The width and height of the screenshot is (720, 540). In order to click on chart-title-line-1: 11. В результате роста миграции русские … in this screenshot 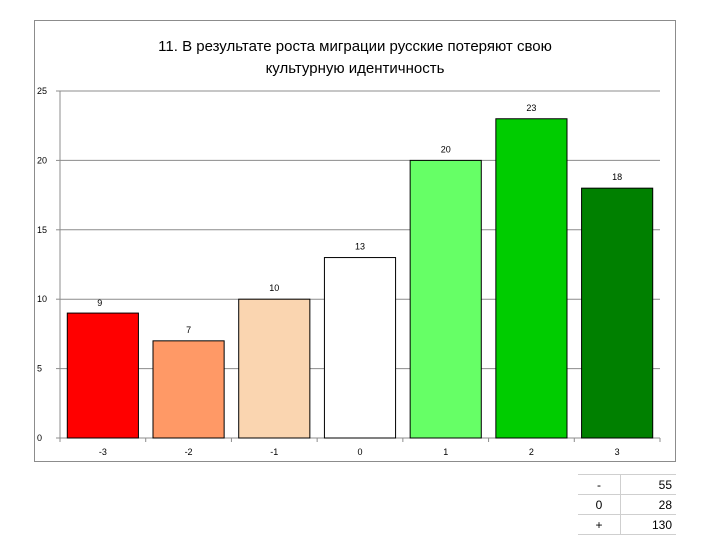, I will do `click(355, 46)`.